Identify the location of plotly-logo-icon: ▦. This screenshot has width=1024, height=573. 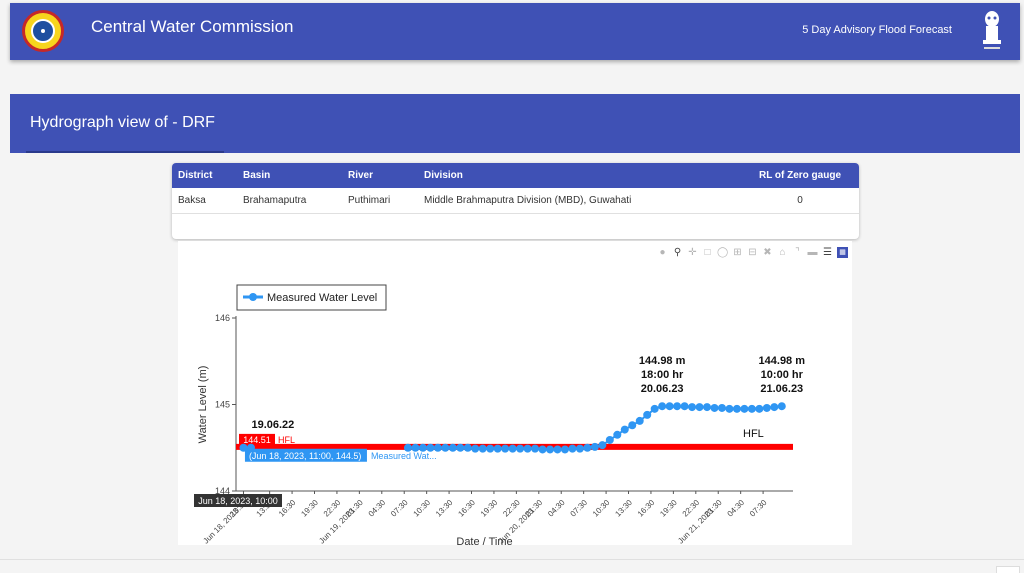
(842, 252).